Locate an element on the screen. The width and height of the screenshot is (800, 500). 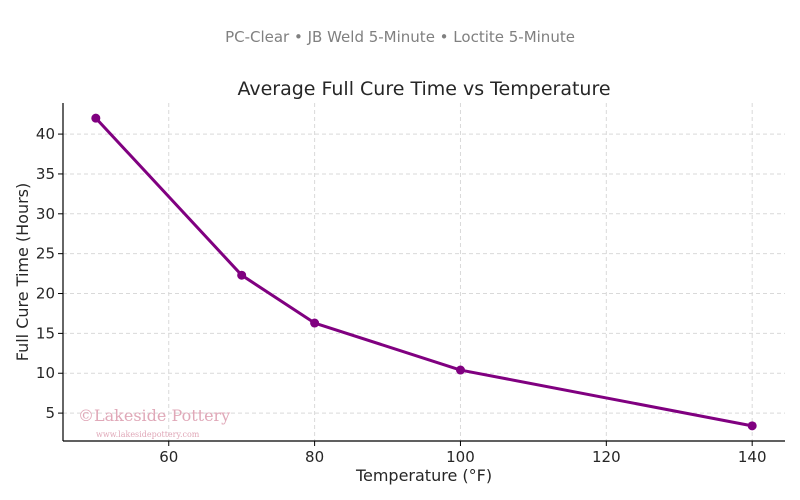
watermark-url: www.lakesidepottery.com is located at coordinates (148, 434).